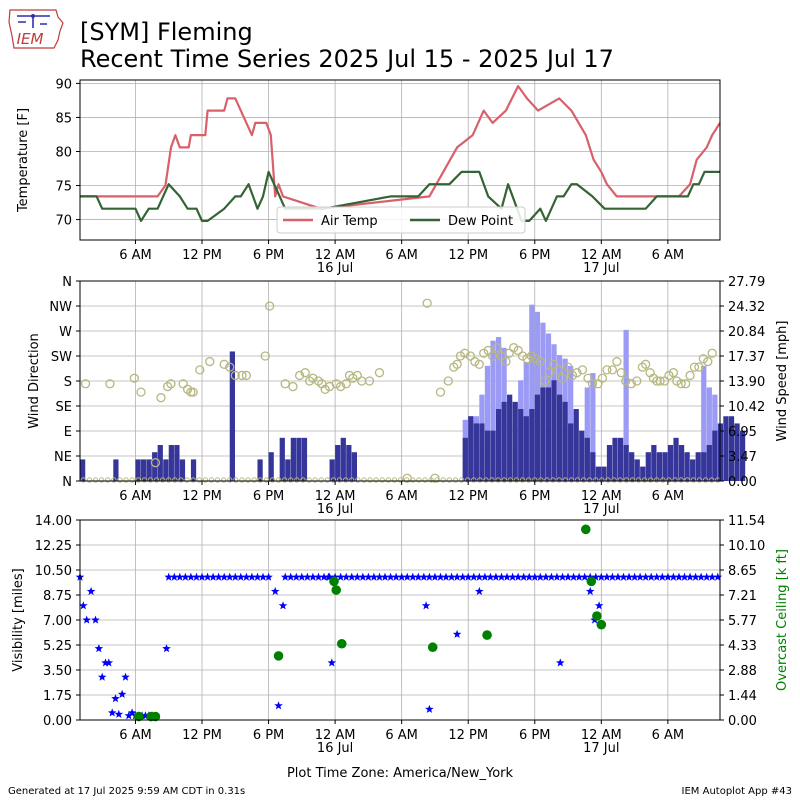  Describe the element at coordinates (742, 696) in the screenshot. I see `ceiling-tick-label: 1.44` at that location.